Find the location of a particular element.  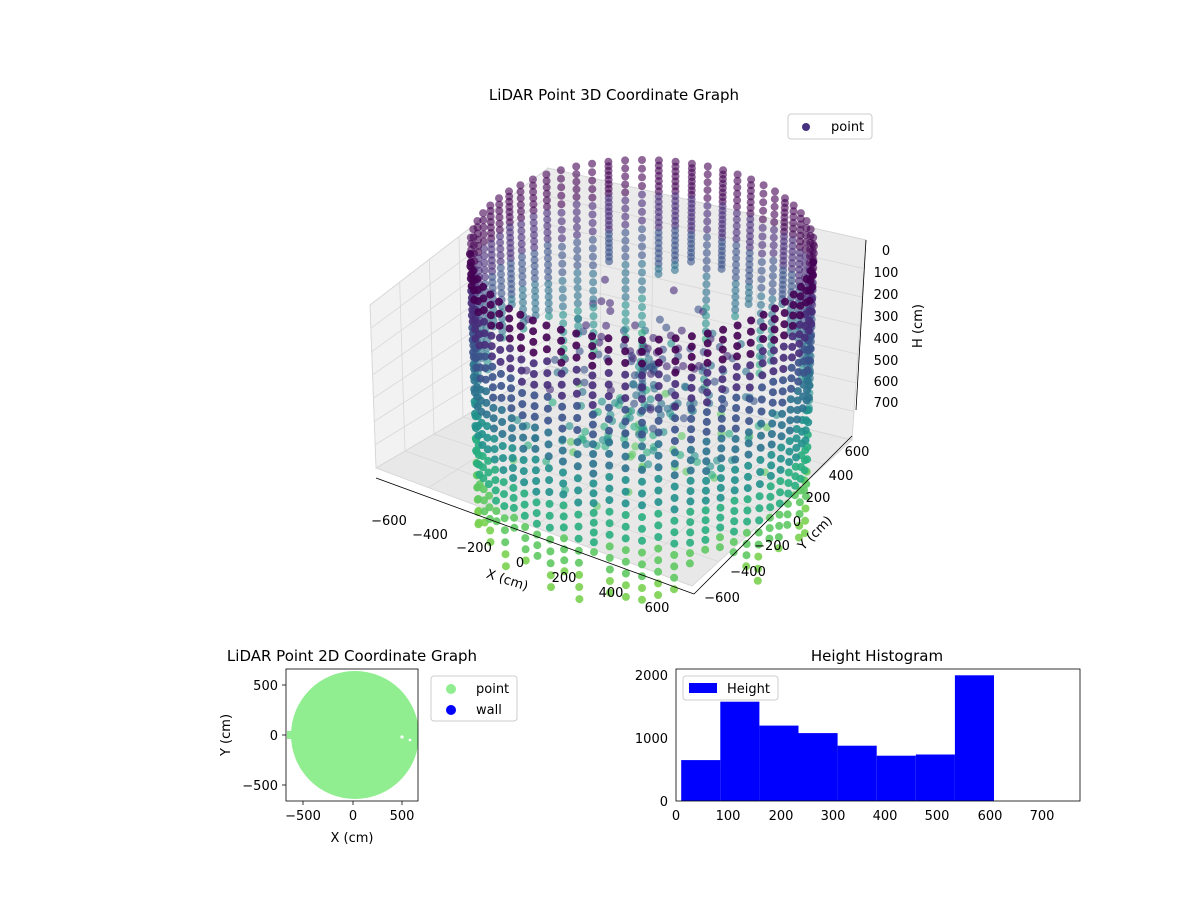

grid-line is located at coordinates (373, 386).